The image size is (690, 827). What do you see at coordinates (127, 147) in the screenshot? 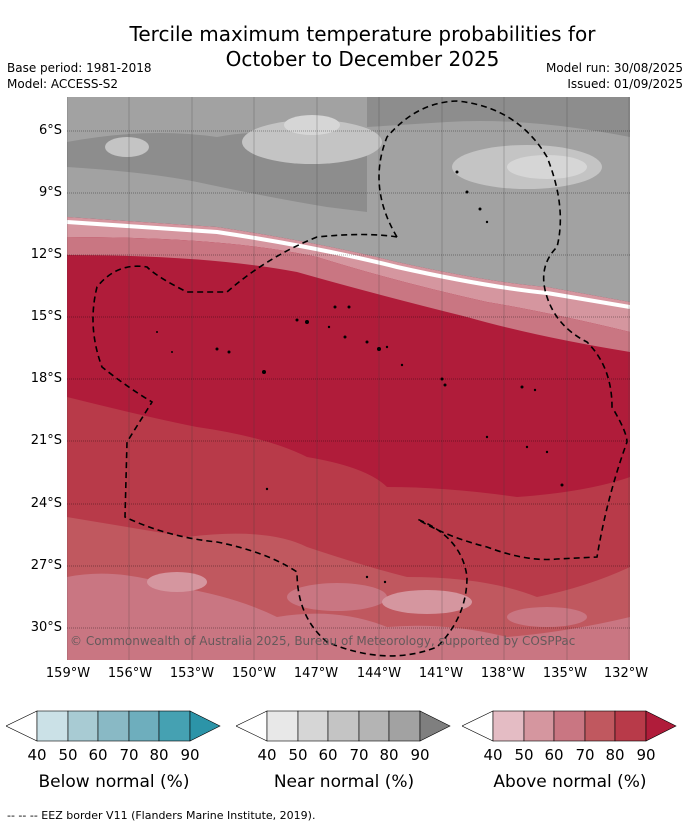
I see `near-normal-light` at bounding box center [127, 147].